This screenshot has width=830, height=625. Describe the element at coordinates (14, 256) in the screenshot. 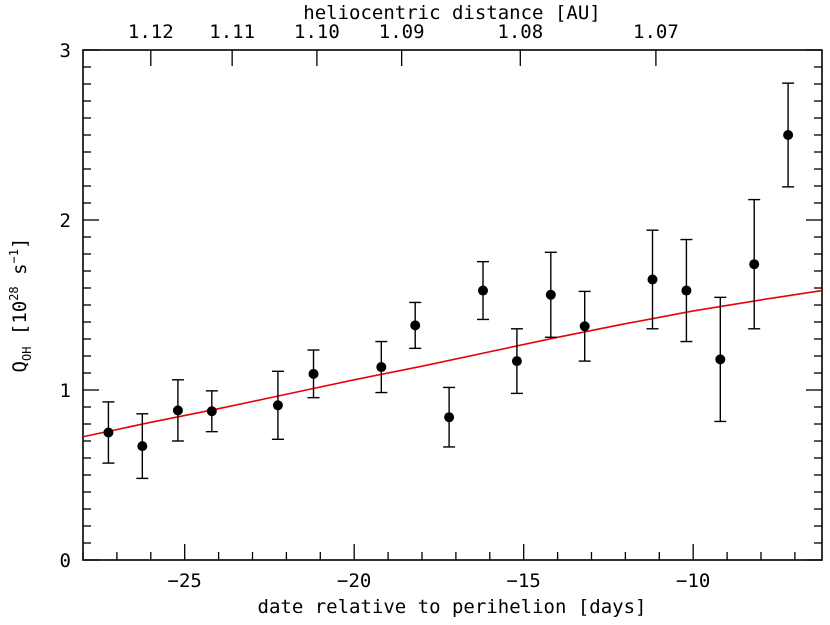

I see `y-label-unit-superscript: −1` at that location.